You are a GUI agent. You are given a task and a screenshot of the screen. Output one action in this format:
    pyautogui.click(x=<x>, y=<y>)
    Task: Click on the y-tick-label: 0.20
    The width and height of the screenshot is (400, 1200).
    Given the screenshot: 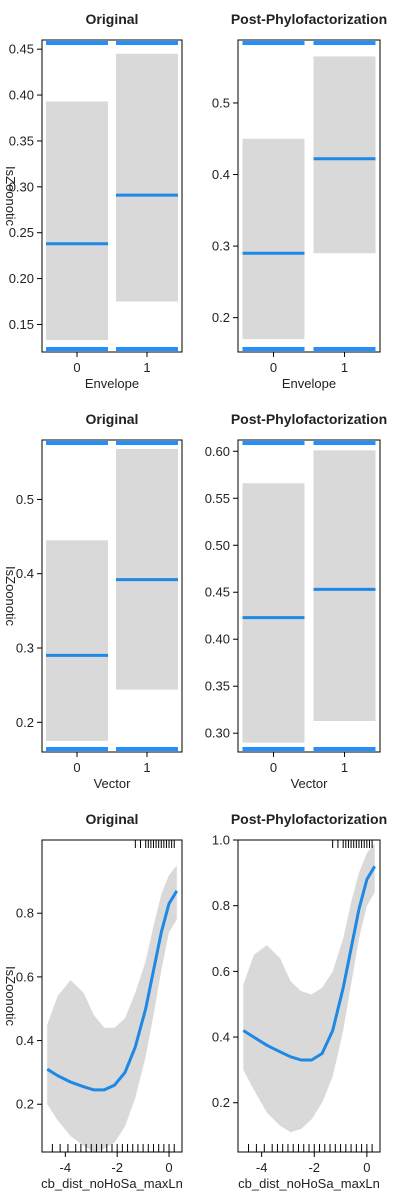 What is the action you would take?
    pyautogui.click(x=21, y=278)
    